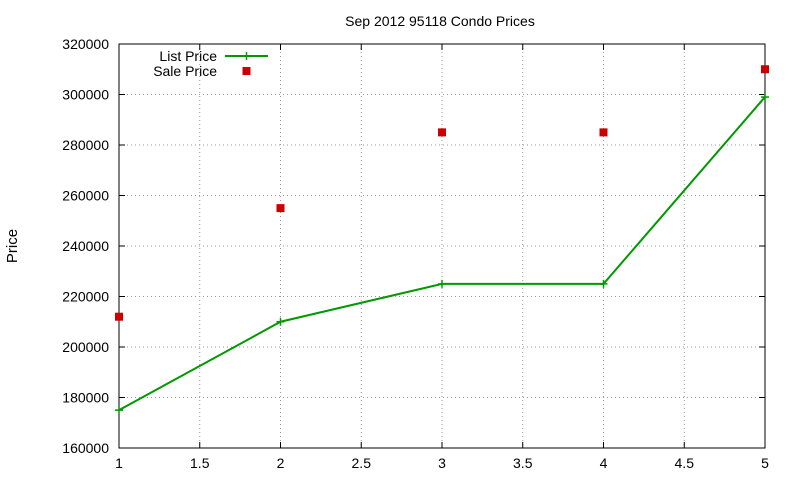  Describe the element at coordinates (85, 297) in the screenshot. I see `y-tick-label: 220000` at that location.